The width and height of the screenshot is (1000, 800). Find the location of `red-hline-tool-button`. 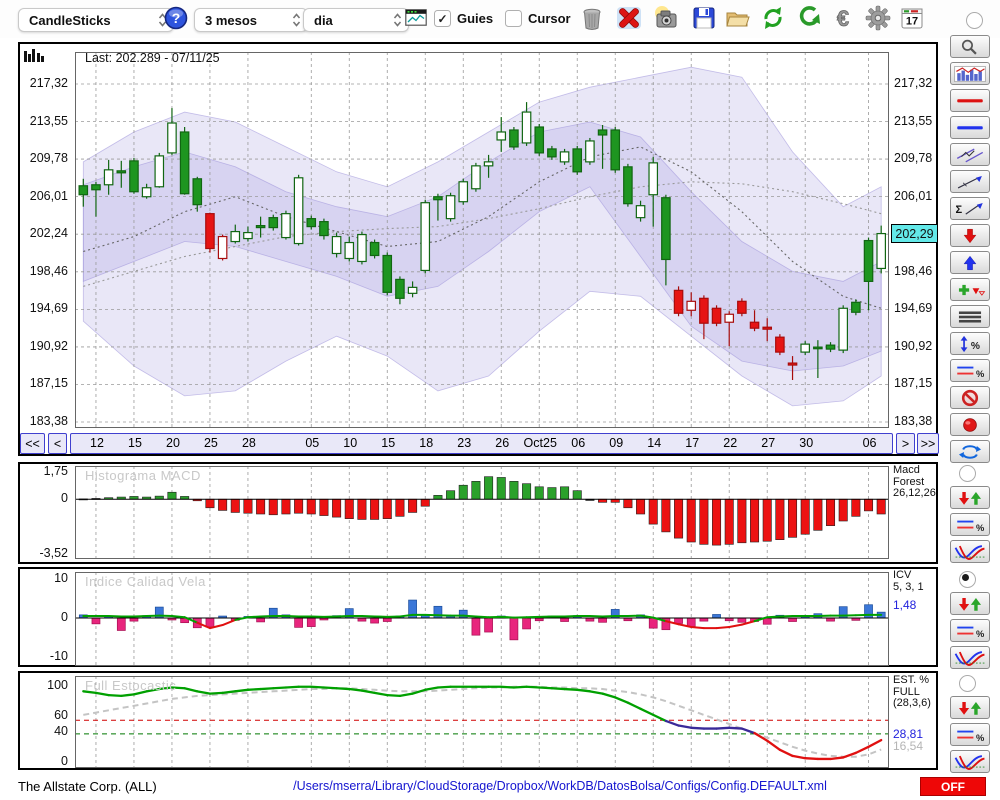

red-hline-tool-button is located at coordinates (970, 100).